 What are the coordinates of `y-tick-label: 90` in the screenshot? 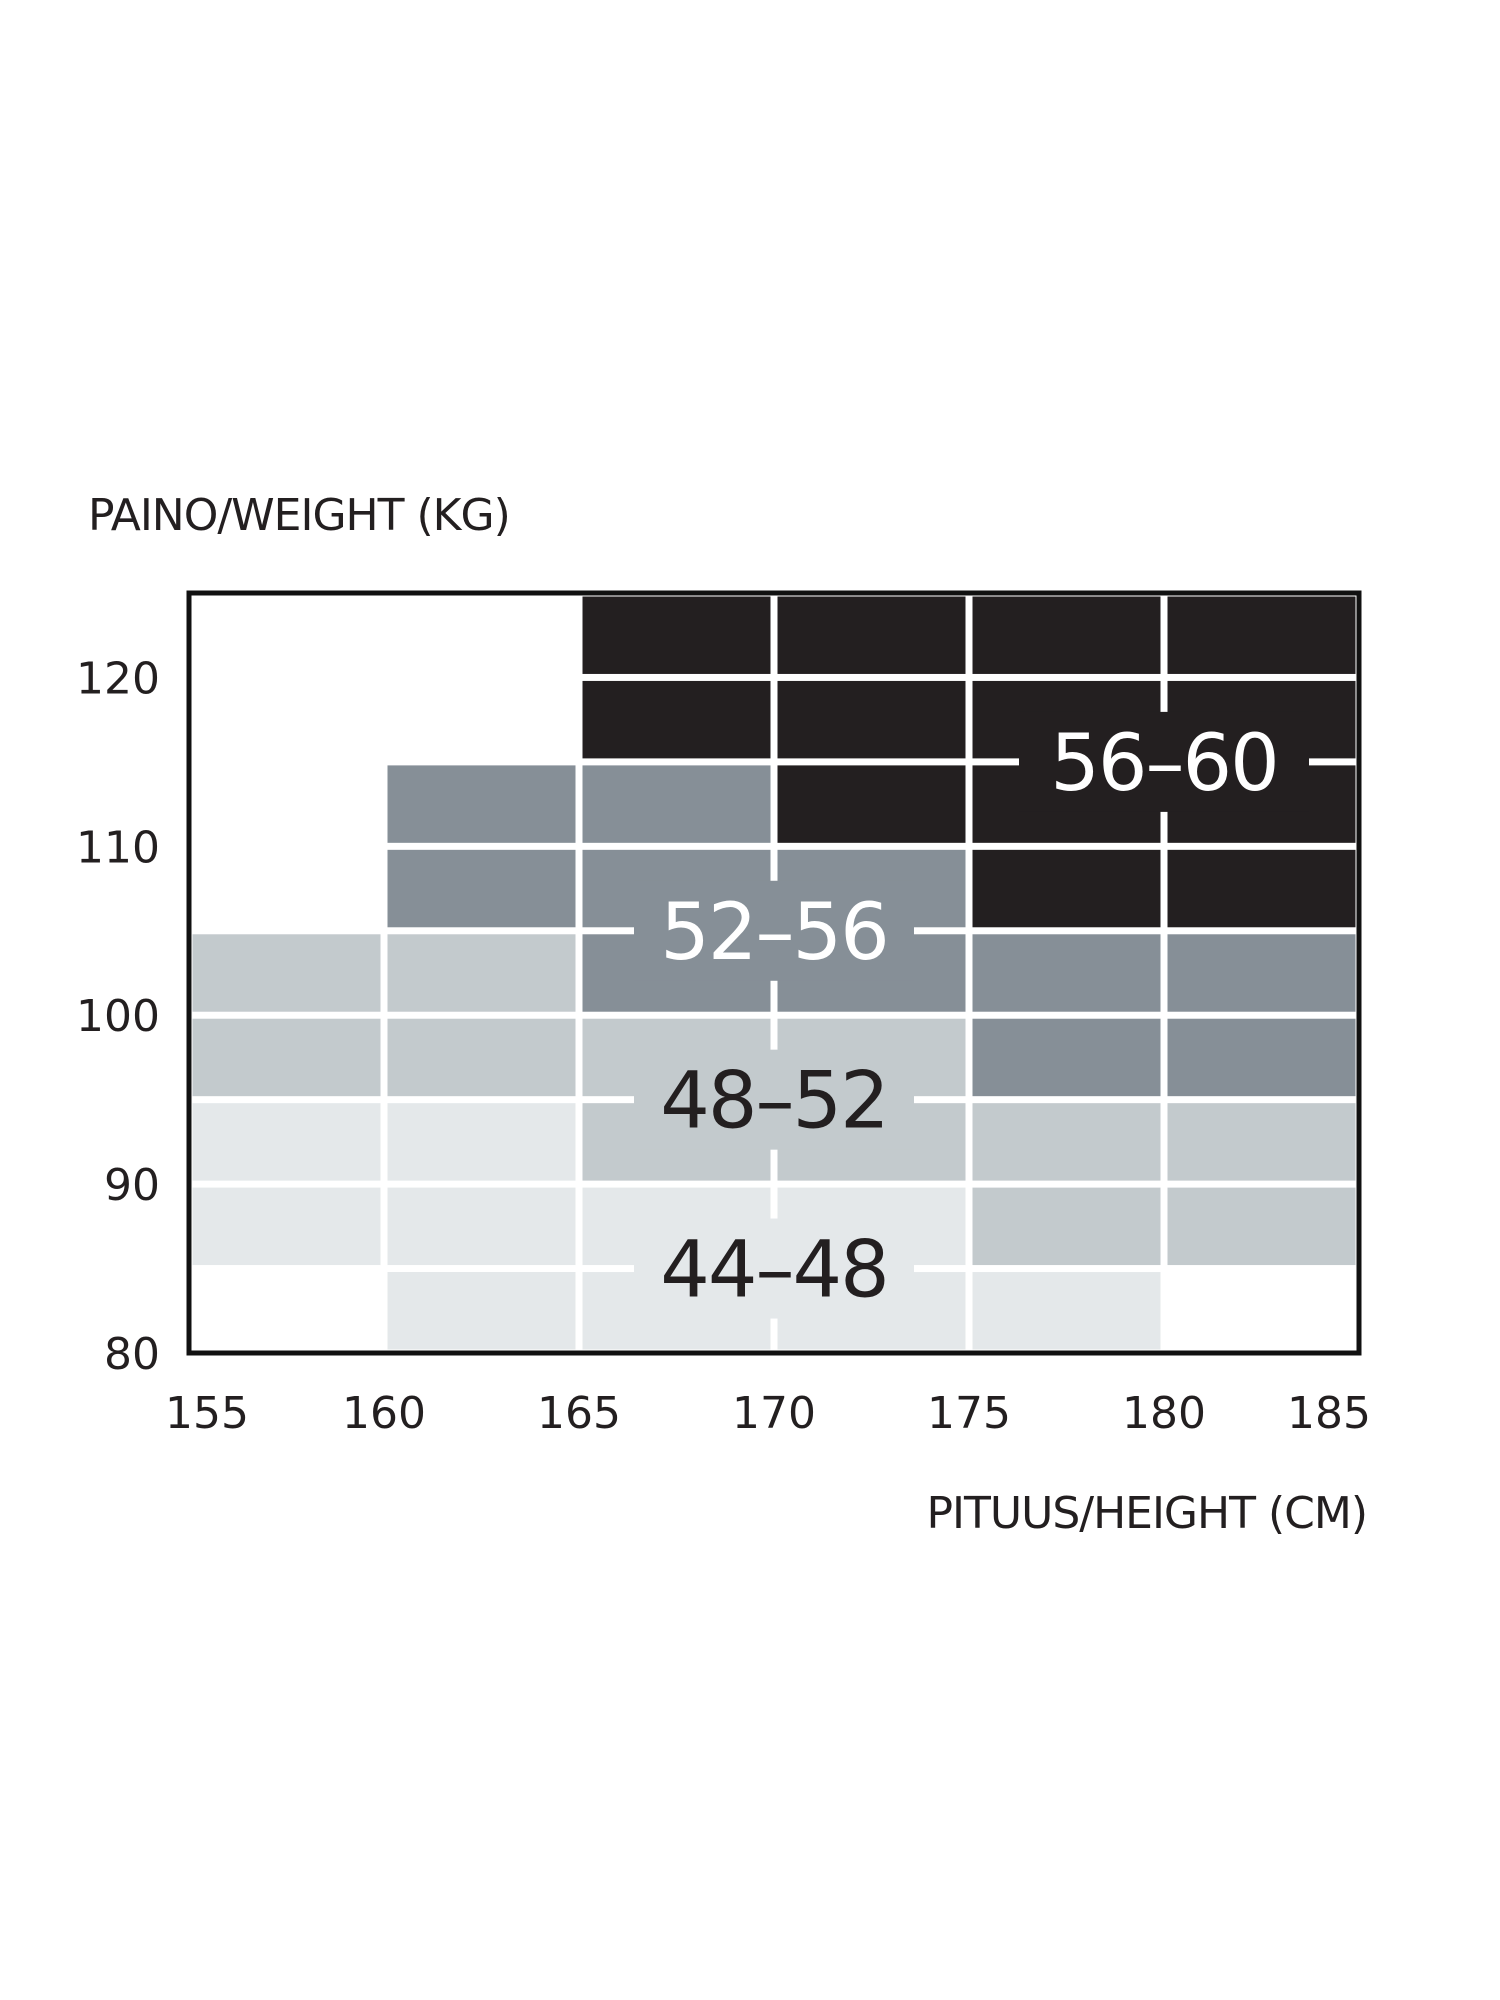 It's located at (132, 1185).